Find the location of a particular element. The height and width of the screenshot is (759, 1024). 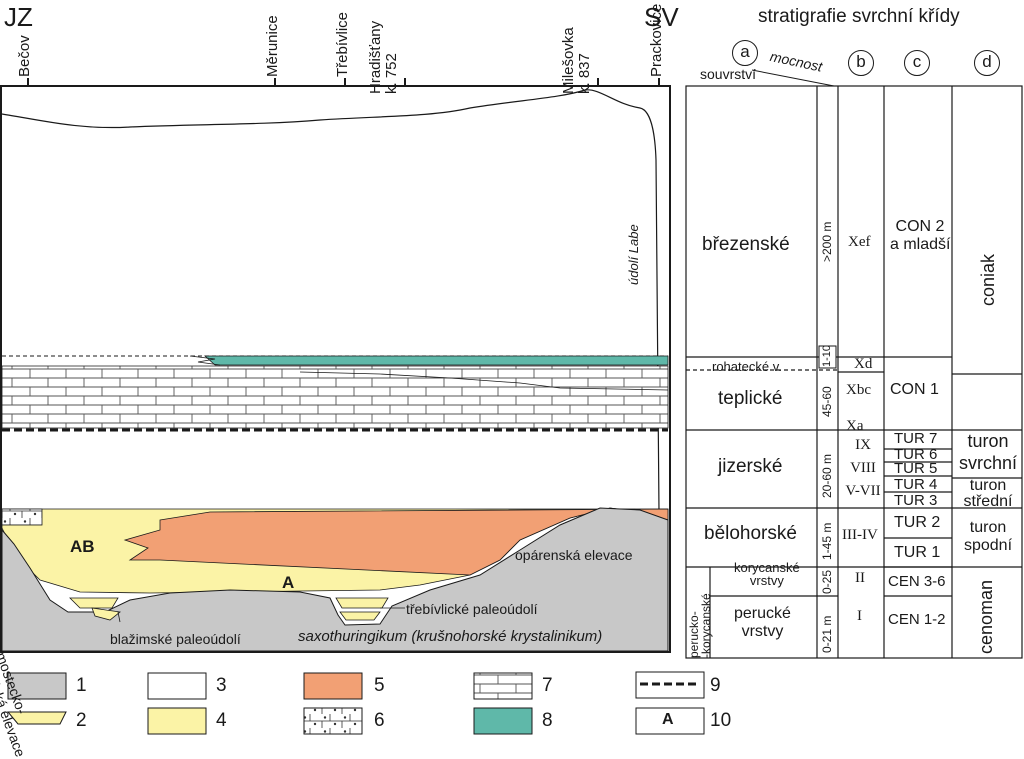

legend-num-10: 10 is located at coordinates (721, 720).